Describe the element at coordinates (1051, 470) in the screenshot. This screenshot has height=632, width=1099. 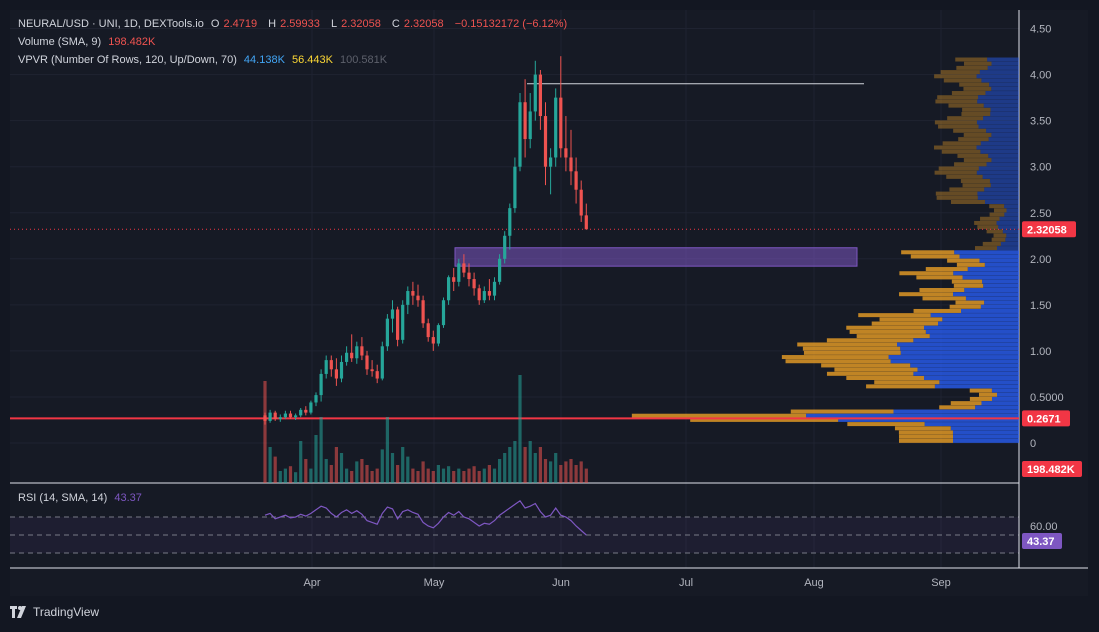
I see `volume-badge-text: 198.482K` at that location.